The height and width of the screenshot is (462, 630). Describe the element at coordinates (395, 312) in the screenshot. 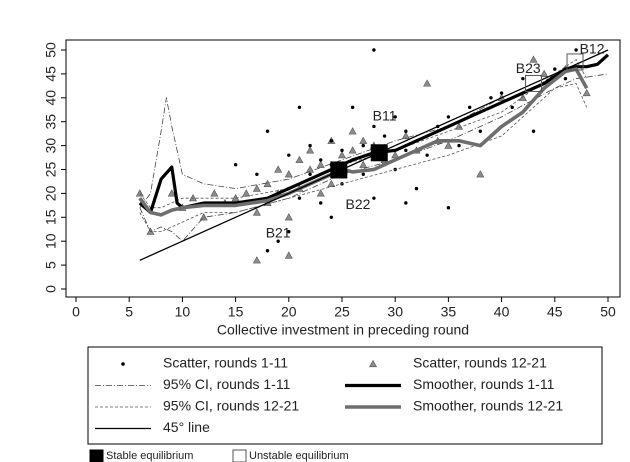

I see `x-tick-label: 30` at that location.